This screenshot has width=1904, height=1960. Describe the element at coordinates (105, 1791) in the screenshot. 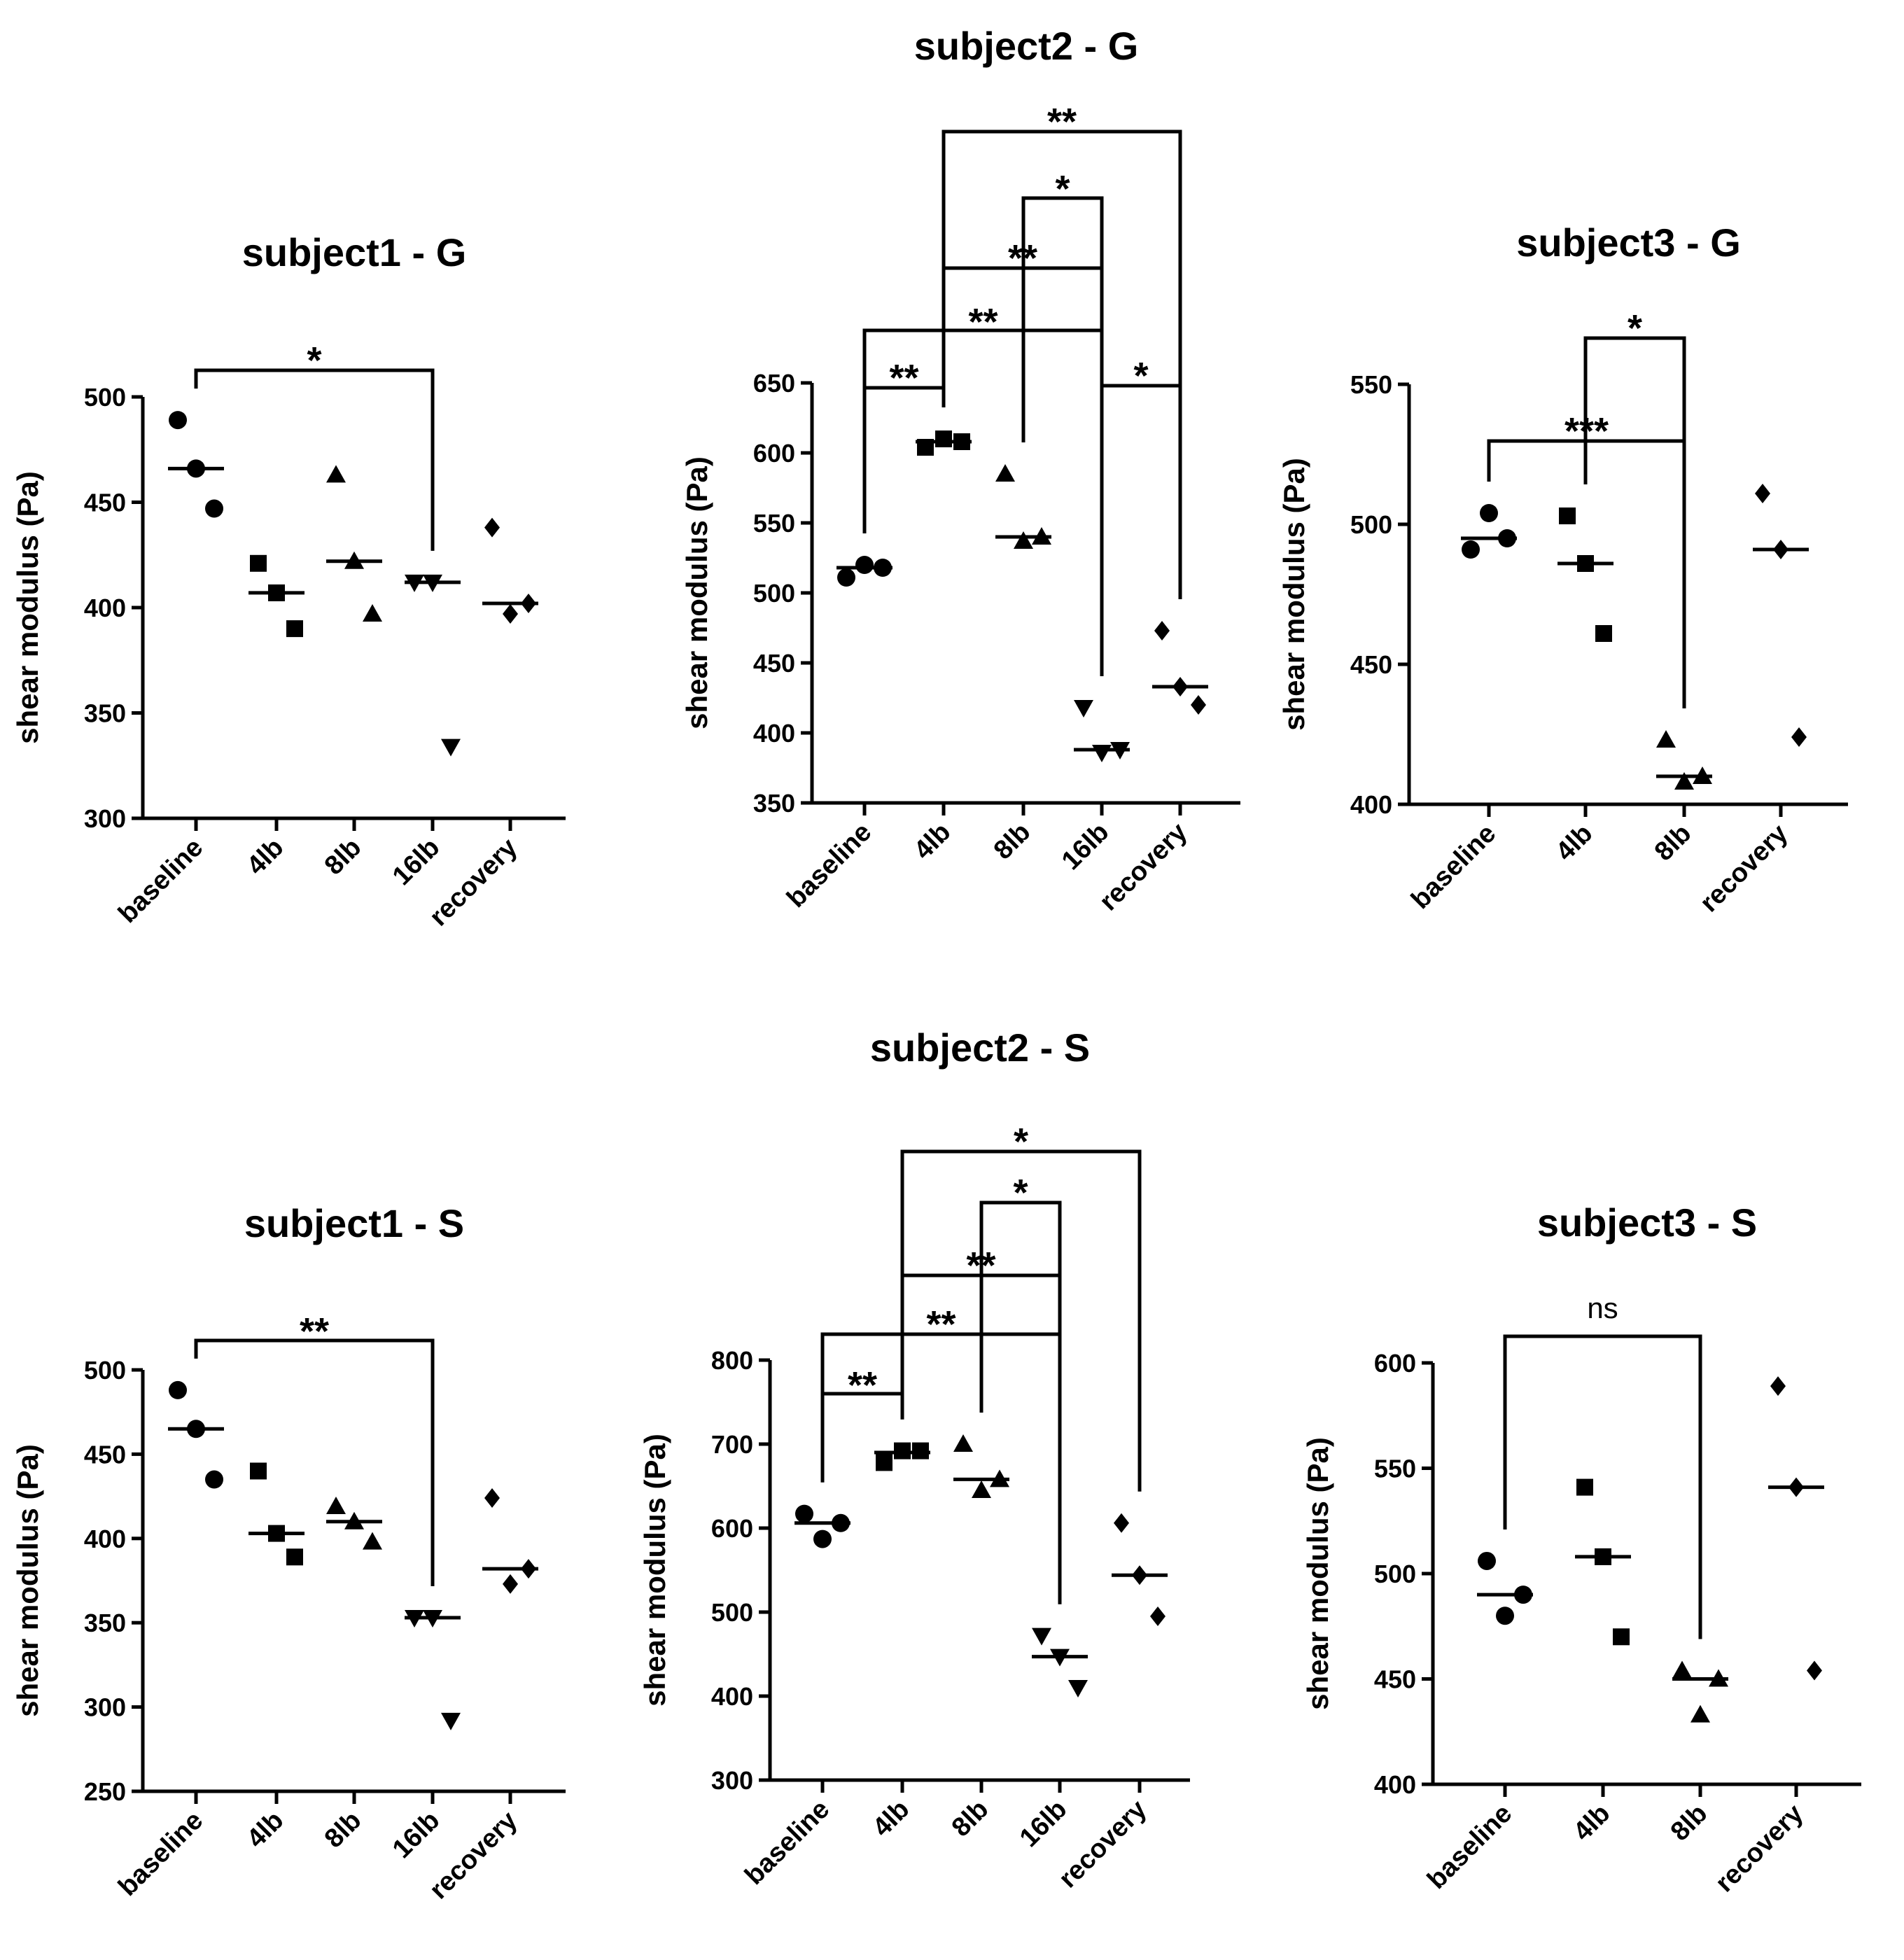

I see `y-tick-label: 250` at that location.